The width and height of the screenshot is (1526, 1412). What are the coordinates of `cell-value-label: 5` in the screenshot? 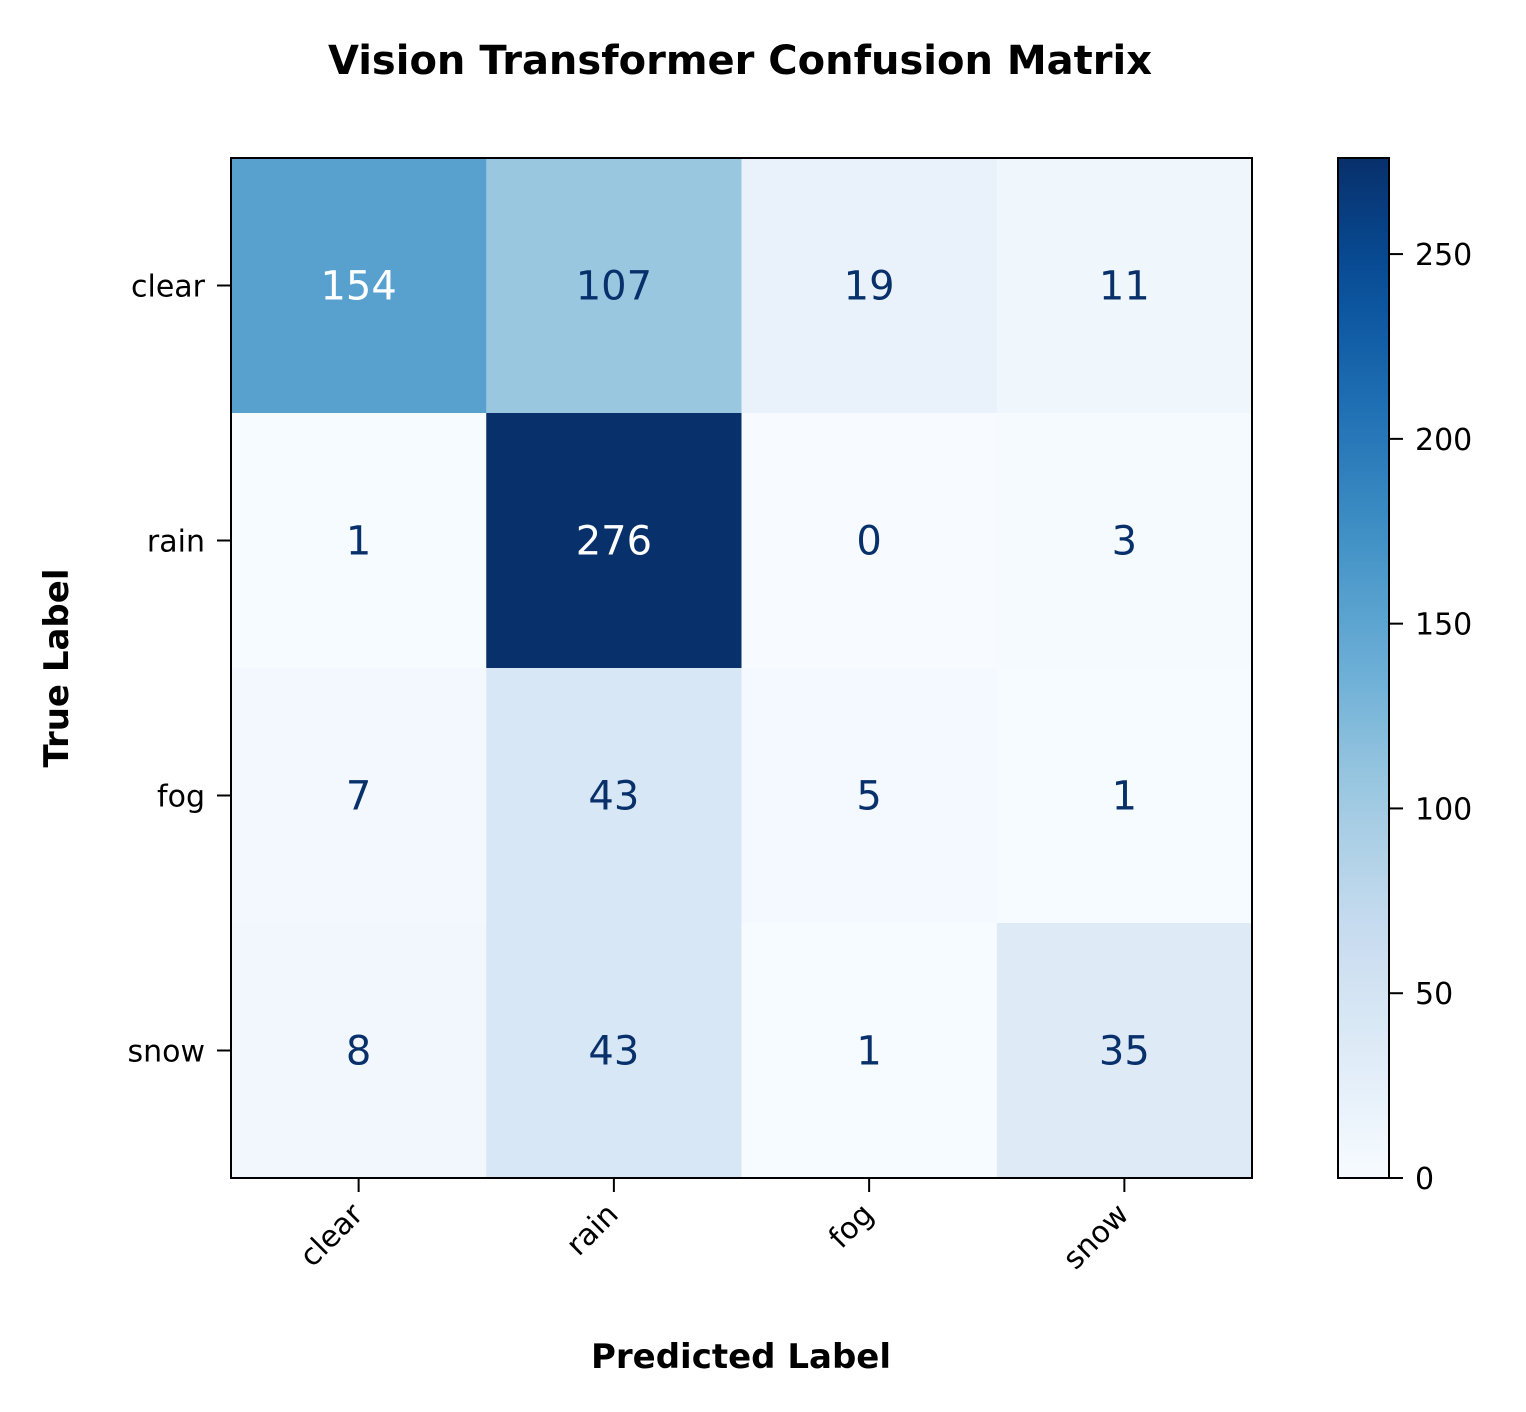 It's located at (868, 797).